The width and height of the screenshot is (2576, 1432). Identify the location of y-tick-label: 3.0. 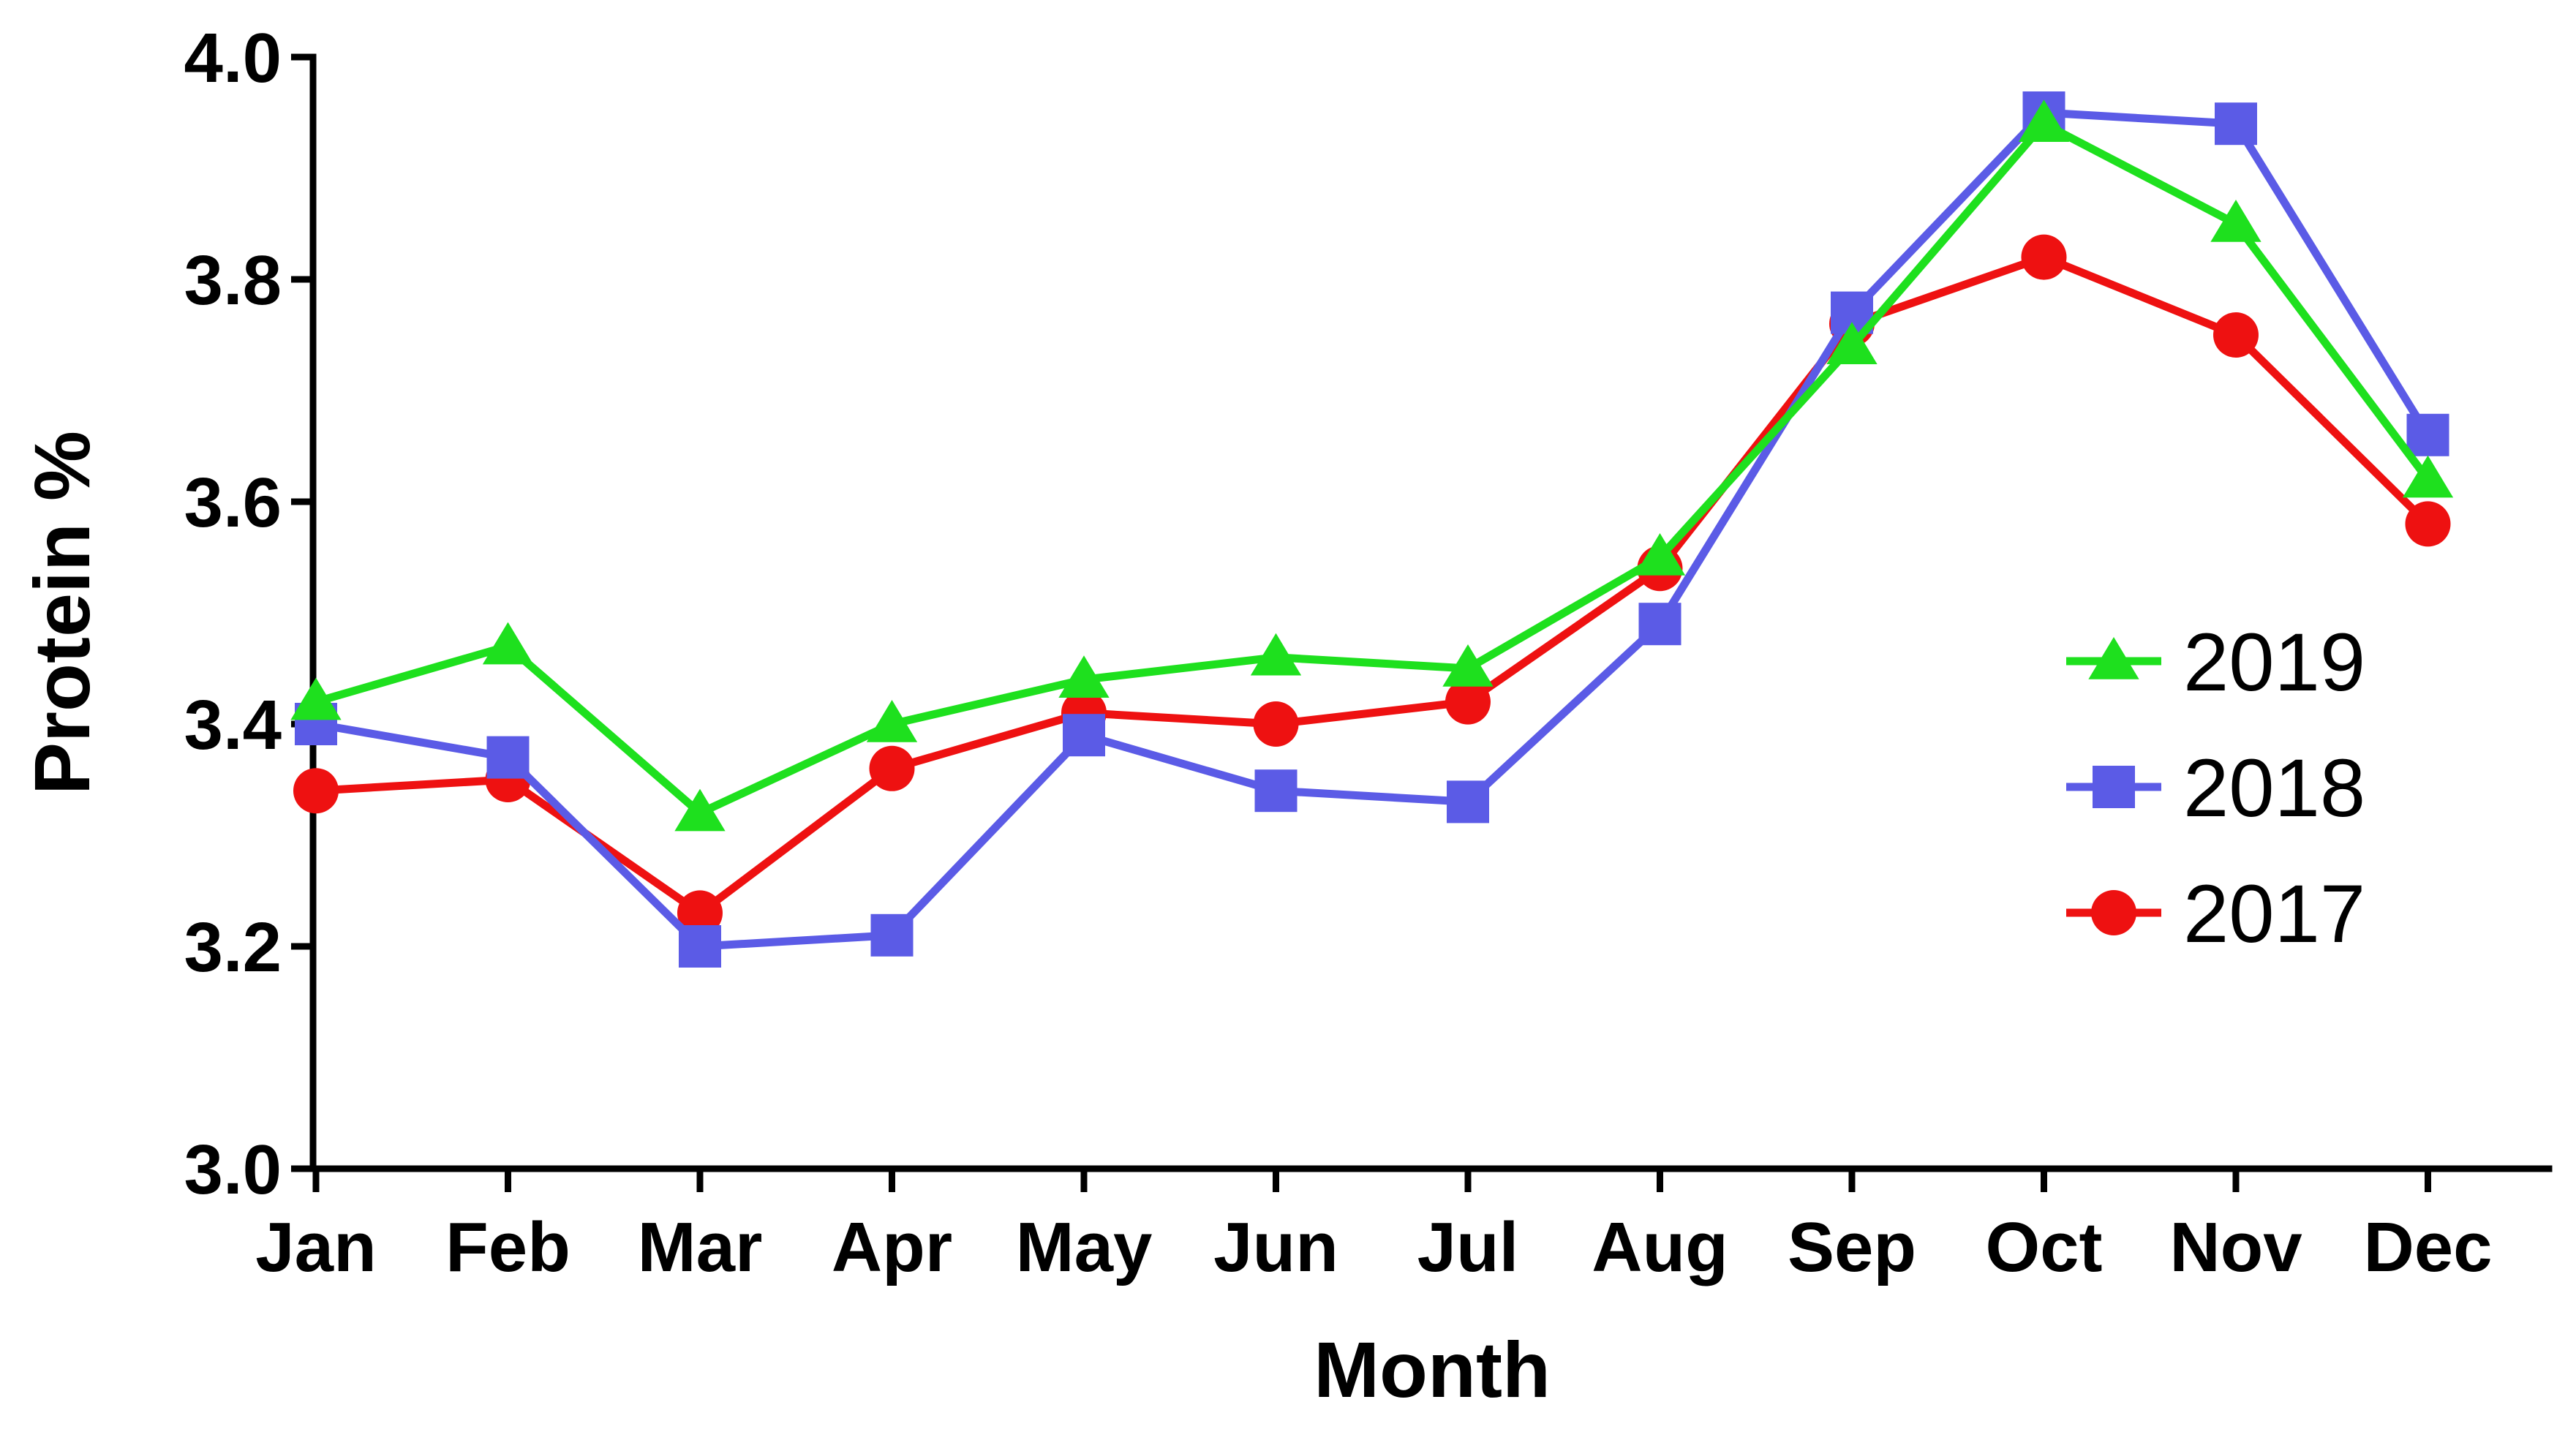
(233, 1170).